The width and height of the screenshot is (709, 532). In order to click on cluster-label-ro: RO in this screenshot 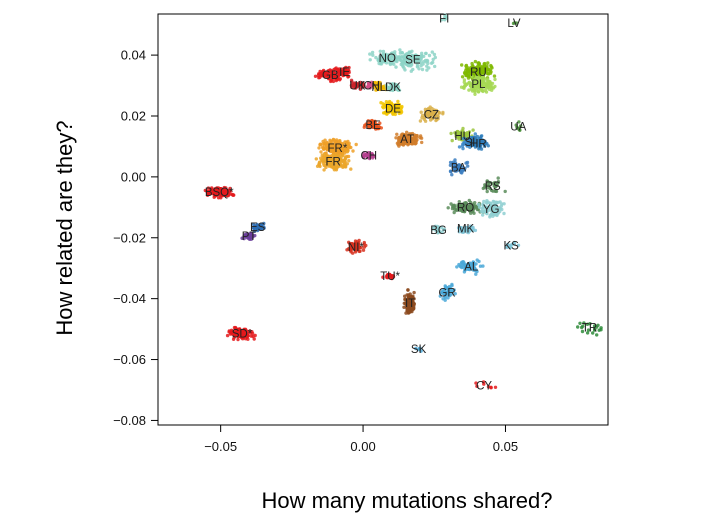, I will do `click(465, 208)`.